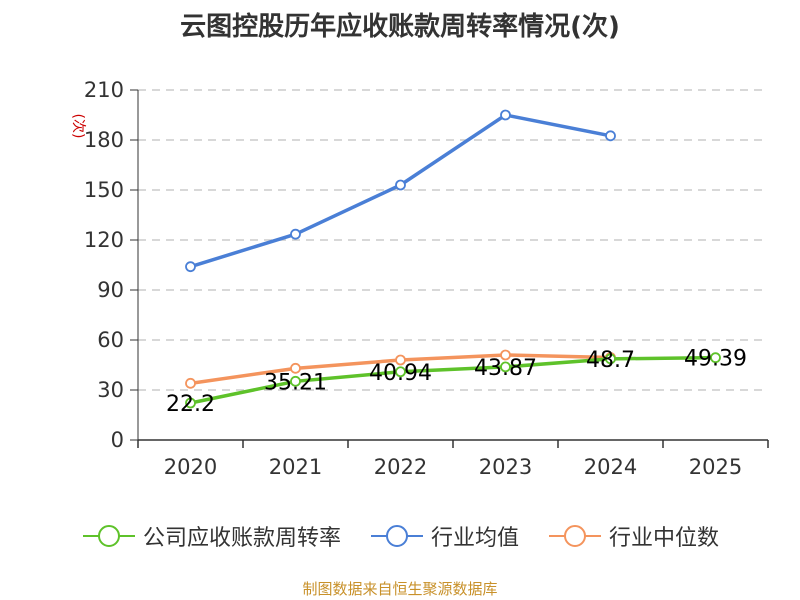 Image resolution: width=800 pixels, height=600 pixels. Describe the element at coordinates (400, 589) in the screenshot. I see `source-note: 制图数据来自恒生聚源数据库` at that location.